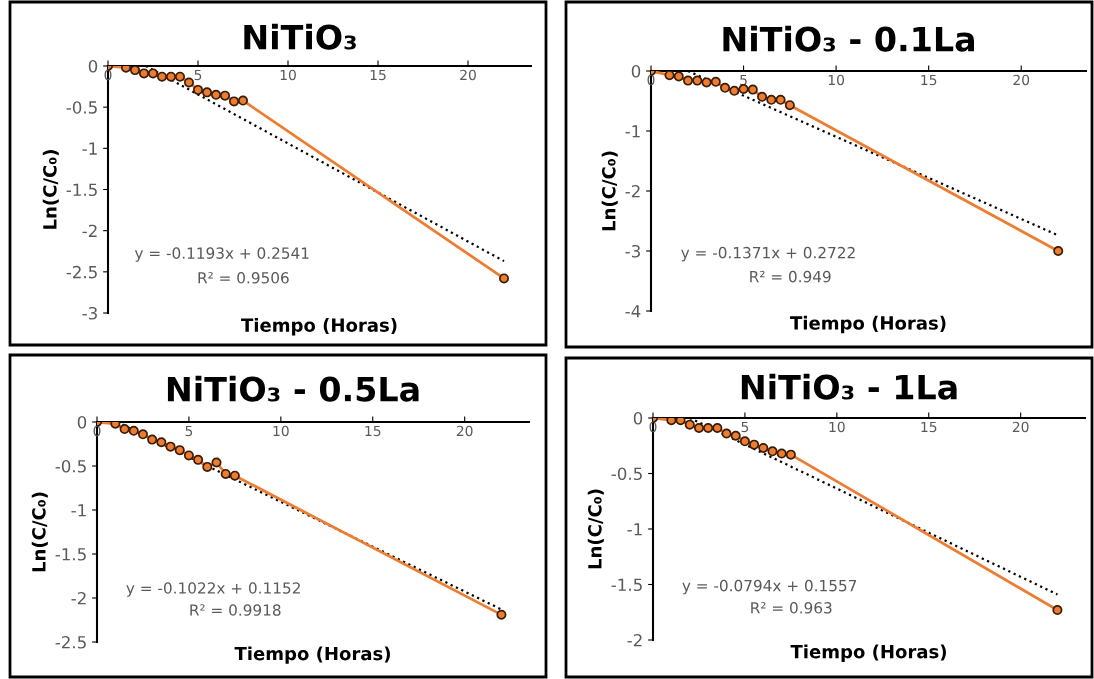 The height and width of the screenshot is (679, 1094). Describe the element at coordinates (213, 589) in the screenshot. I see `annotation: y = -0.1022x + 0.1152` at that location.